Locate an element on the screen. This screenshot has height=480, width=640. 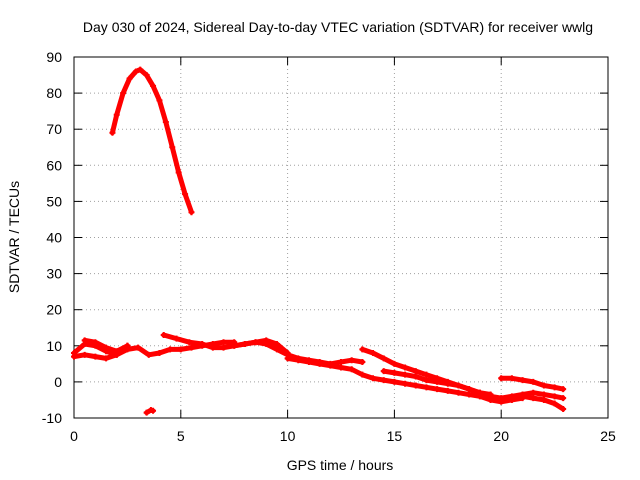
series-arc-d is located at coordinates (225, 344).